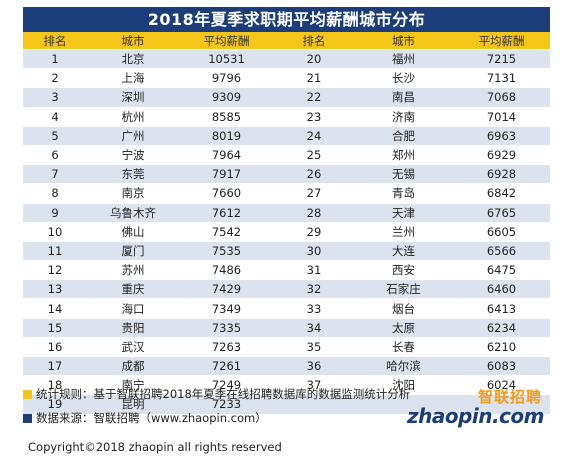 Image resolution: width=566 pixels, height=462 pixels. Describe the element at coordinates (314, 346) in the screenshot. I see `rank-cell-right: 35` at that location.